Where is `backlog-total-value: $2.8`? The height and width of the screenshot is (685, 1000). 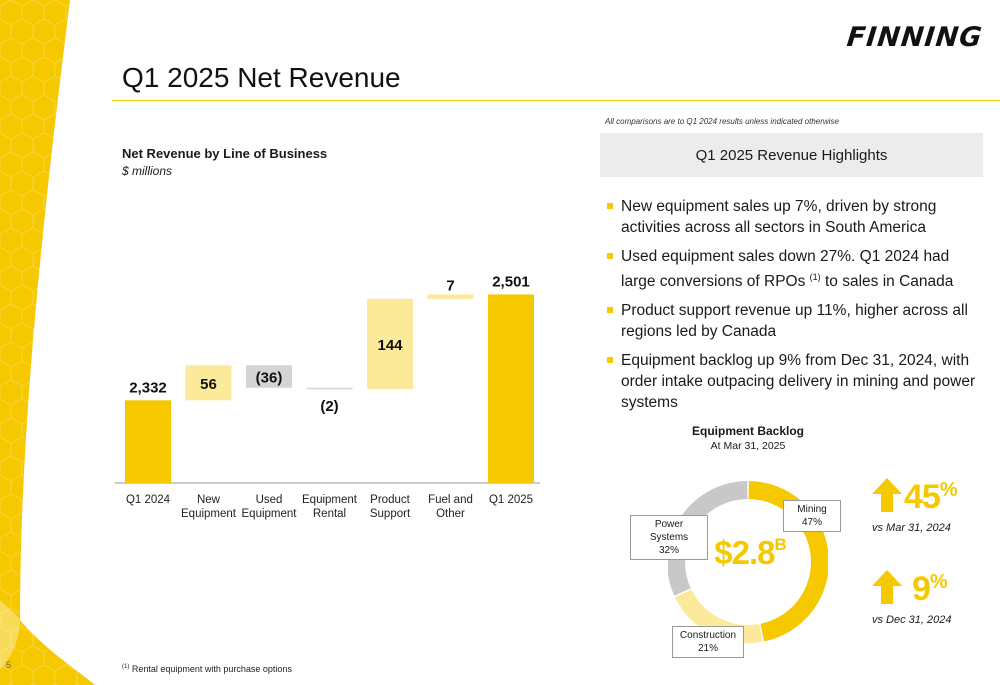 backlog-total-value: $2.8 is located at coordinates (744, 552).